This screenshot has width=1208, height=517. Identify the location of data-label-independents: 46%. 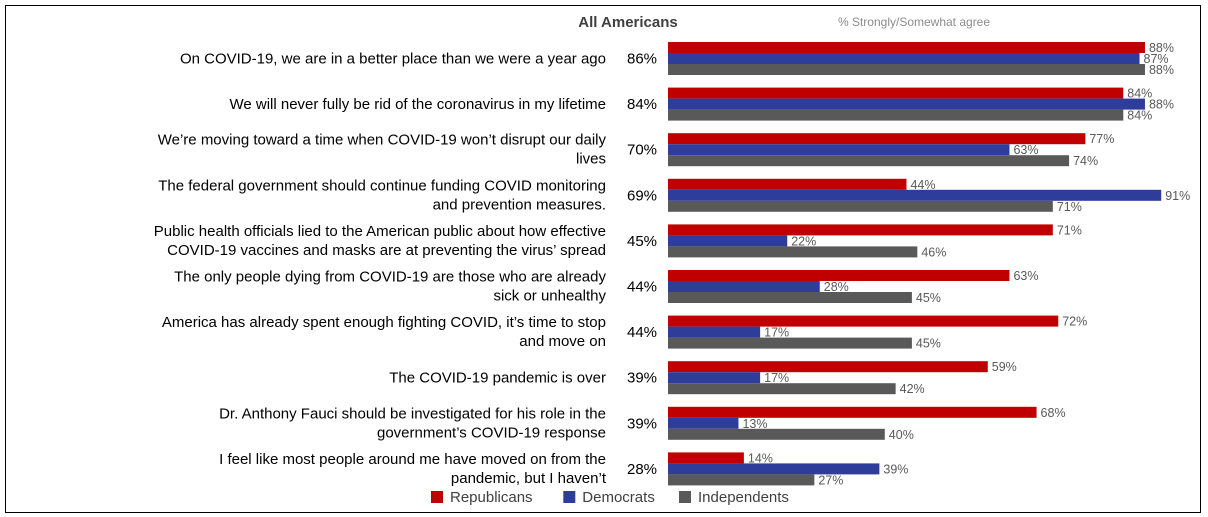
(933, 252).